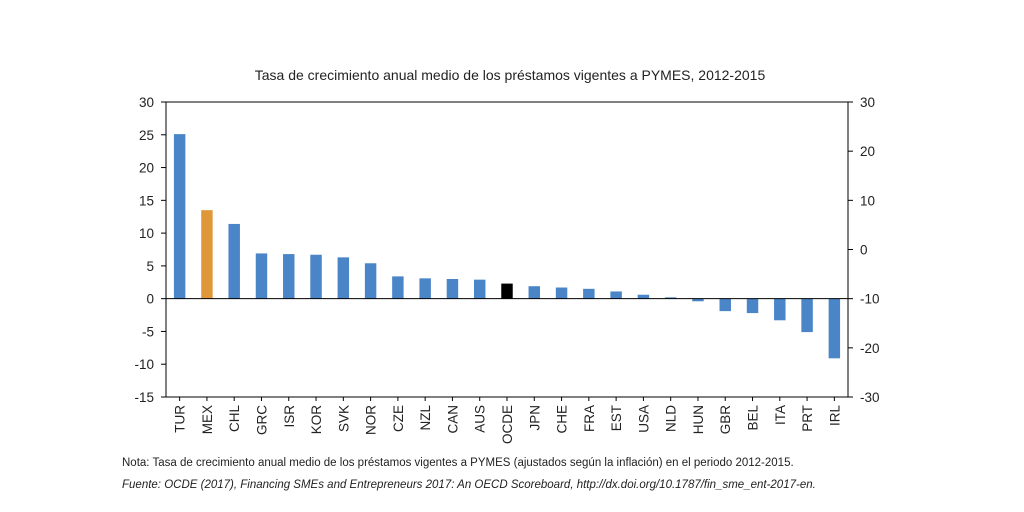 The image size is (1024, 512). What do you see at coordinates (425, 288) in the screenshot?
I see `bar-nzl` at bounding box center [425, 288].